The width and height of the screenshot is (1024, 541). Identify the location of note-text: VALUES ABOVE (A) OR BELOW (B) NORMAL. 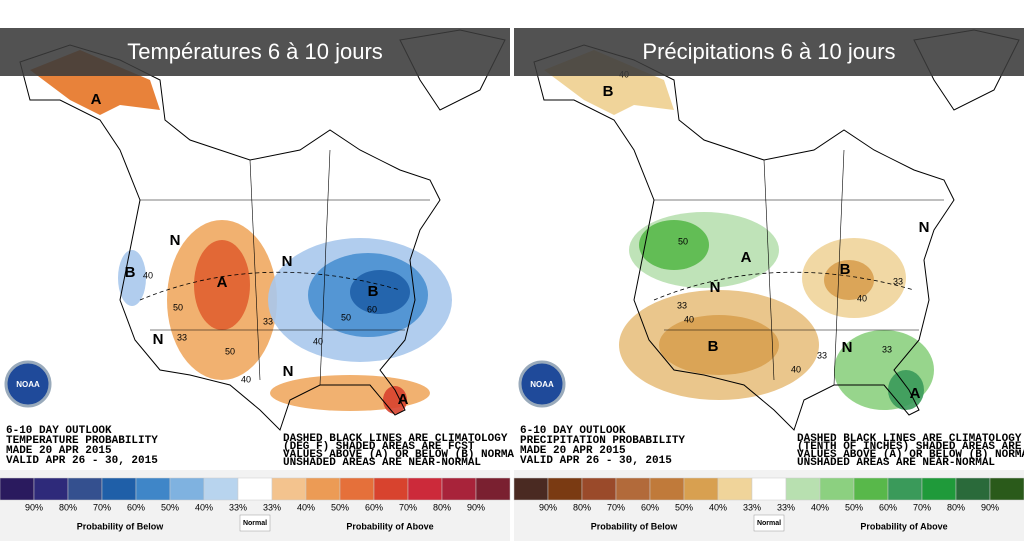
(402, 455).